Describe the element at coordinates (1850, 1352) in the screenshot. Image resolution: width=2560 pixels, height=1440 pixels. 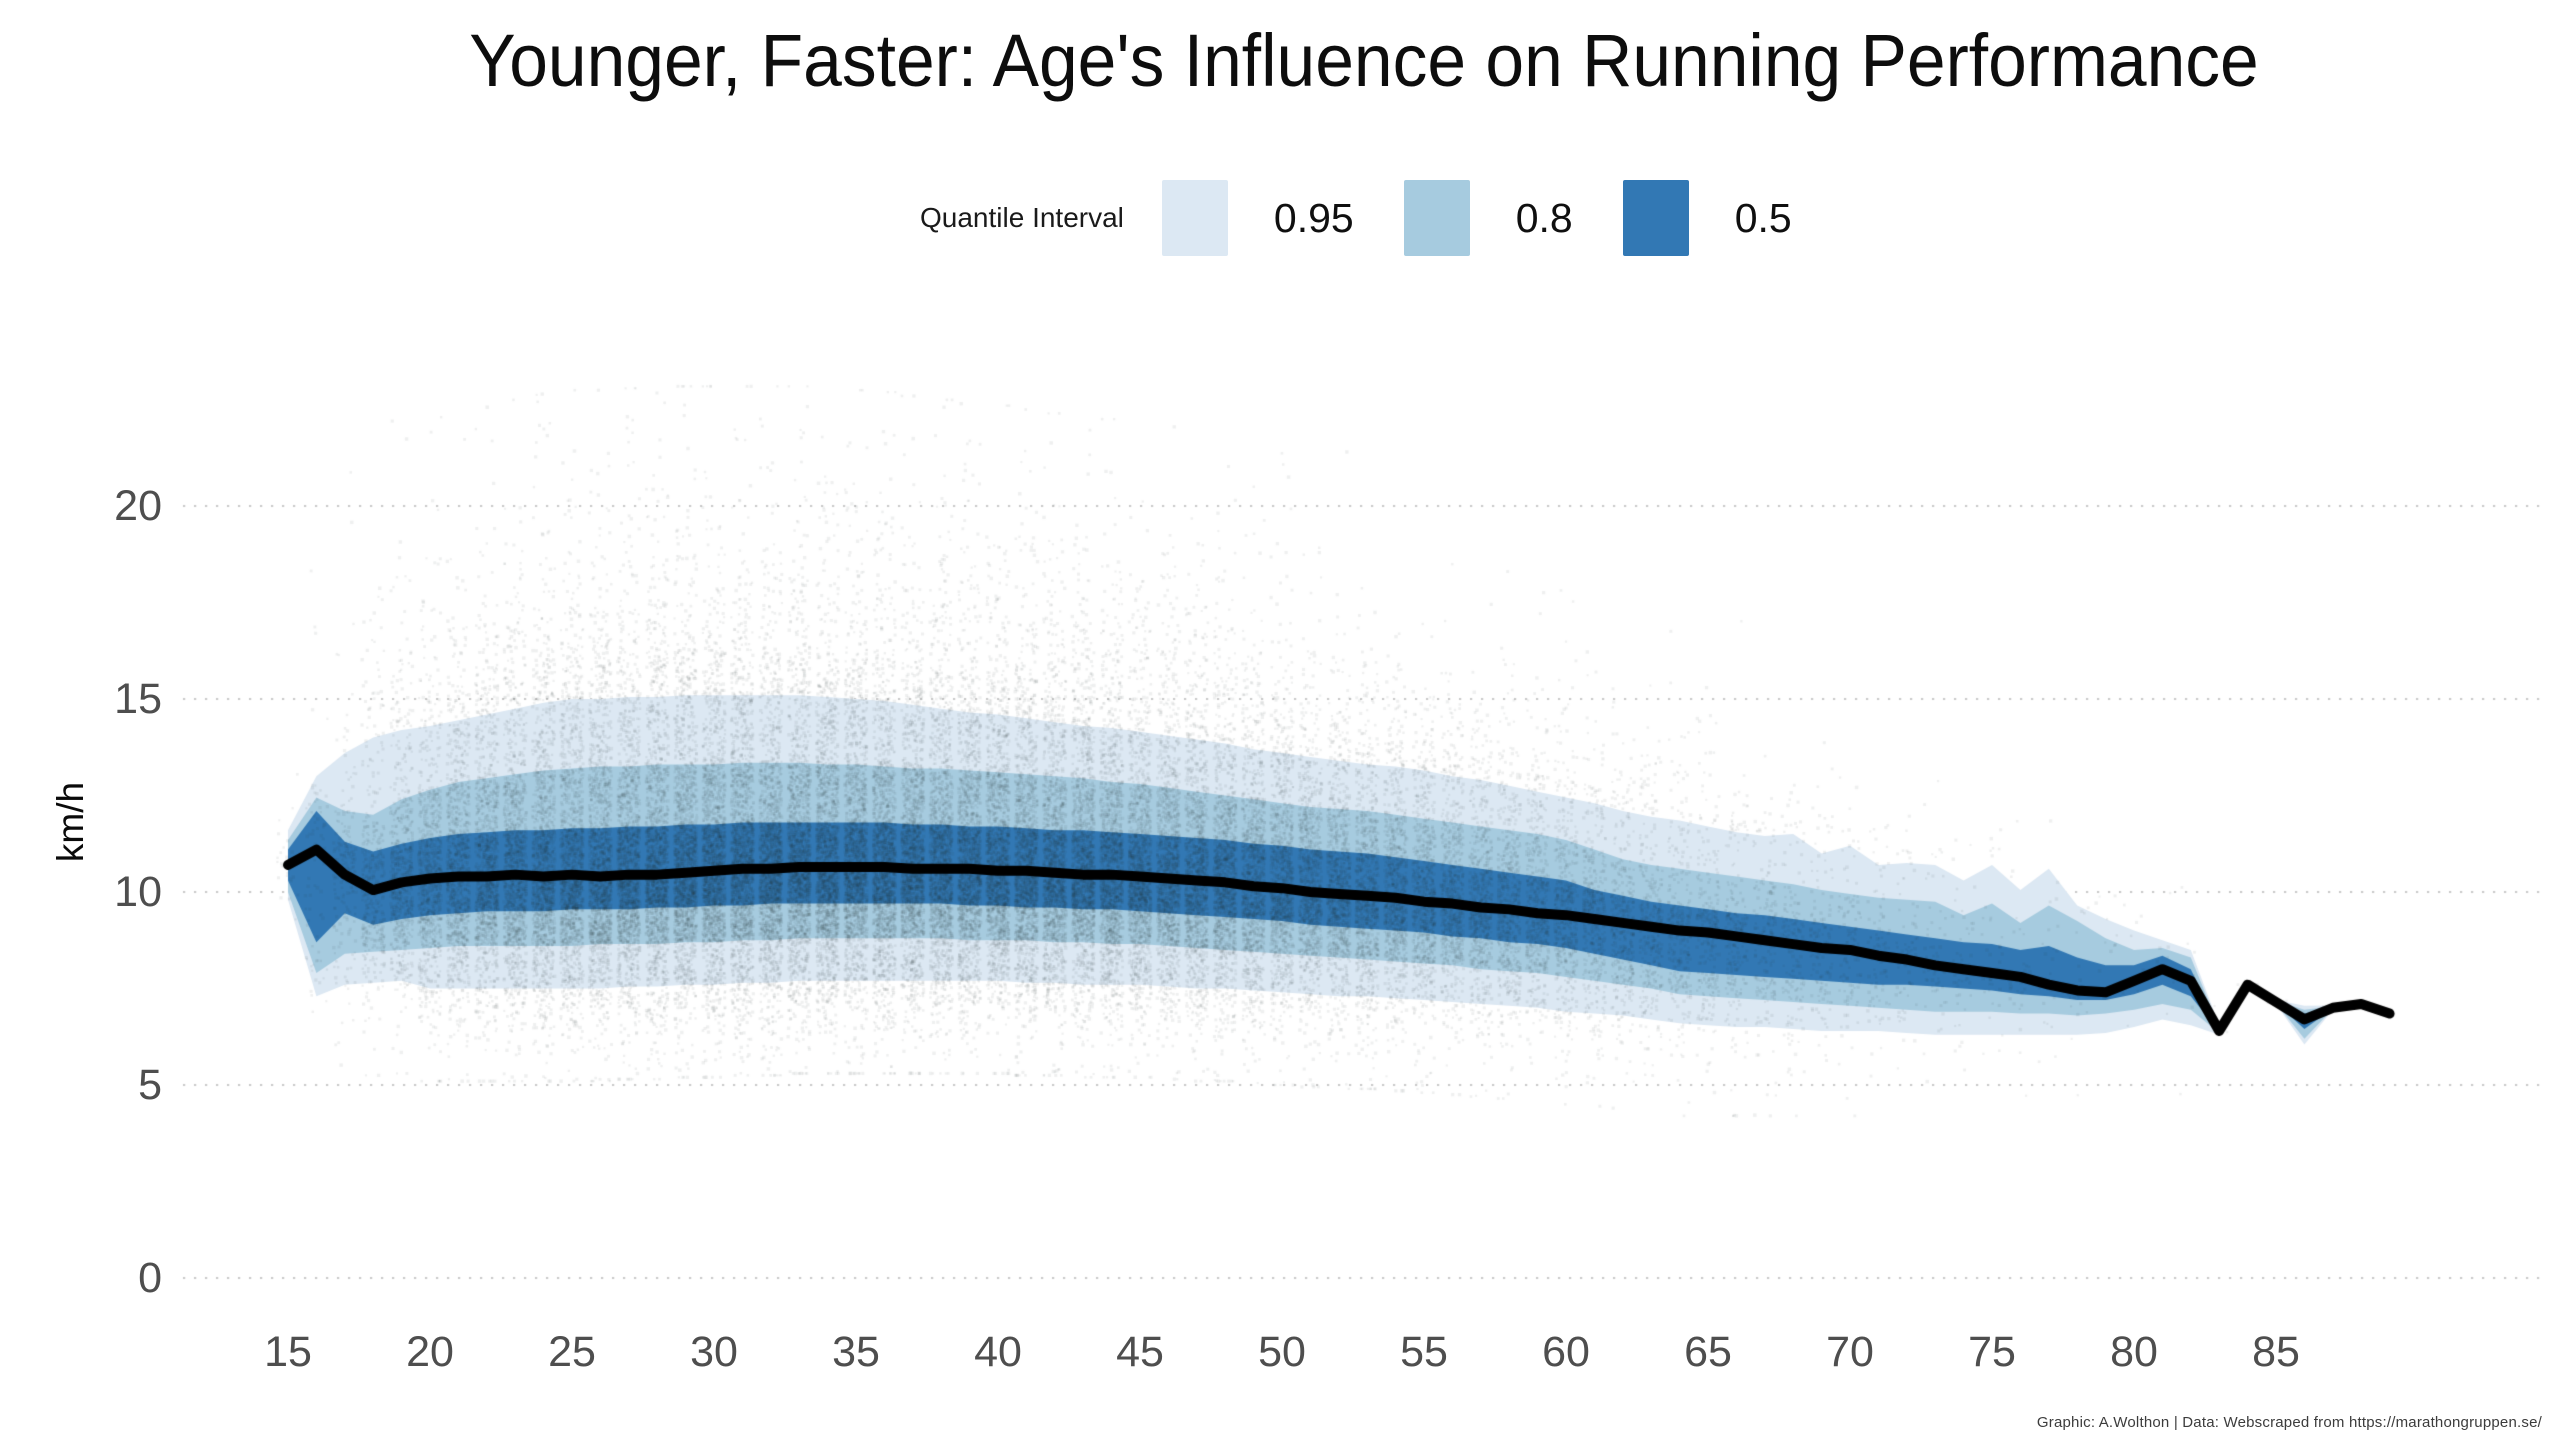
I see `x-tick-label: 70` at that location.